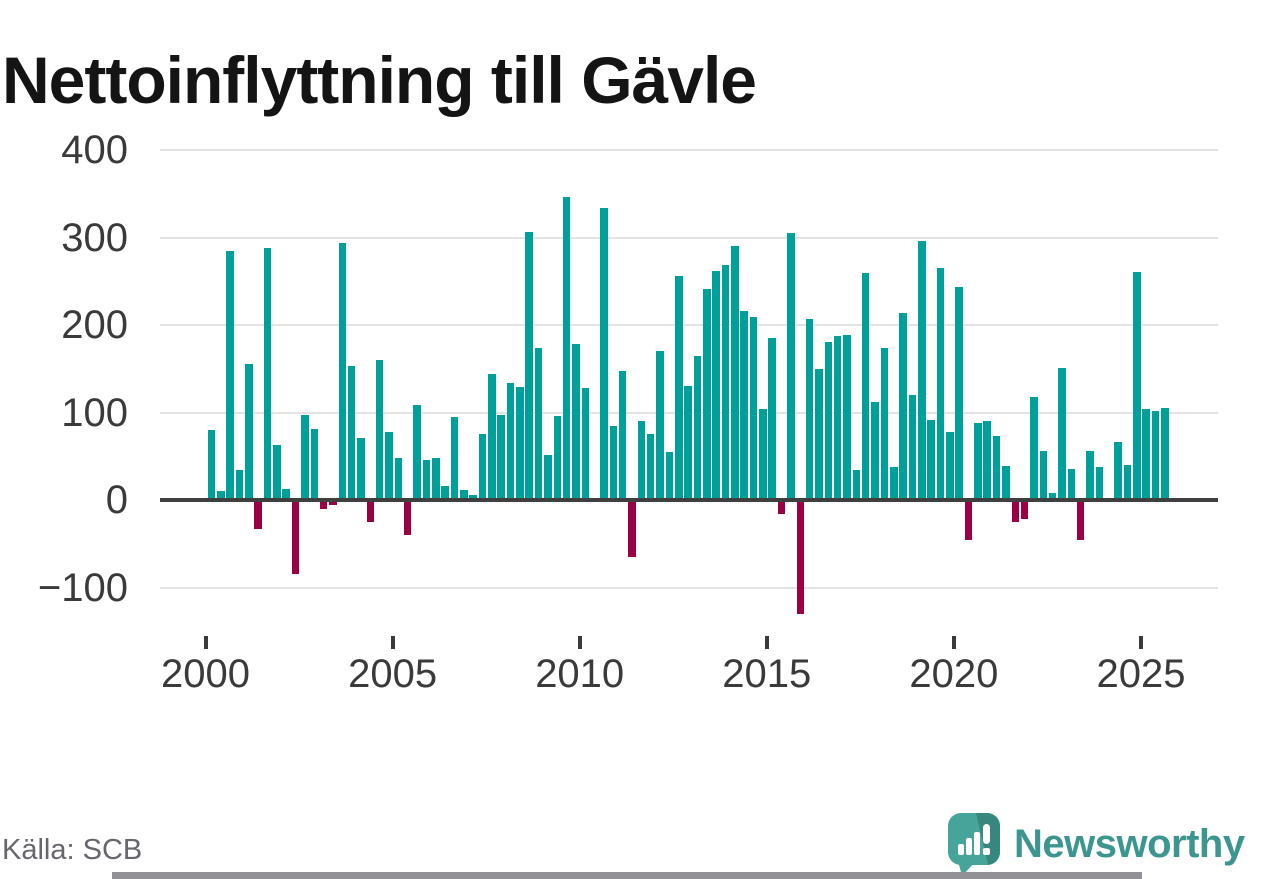 Image resolution: width=1262 pixels, height=879 pixels. What do you see at coordinates (295, 537) in the screenshot?
I see `bar-2002Q2` at bounding box center [295, 537].